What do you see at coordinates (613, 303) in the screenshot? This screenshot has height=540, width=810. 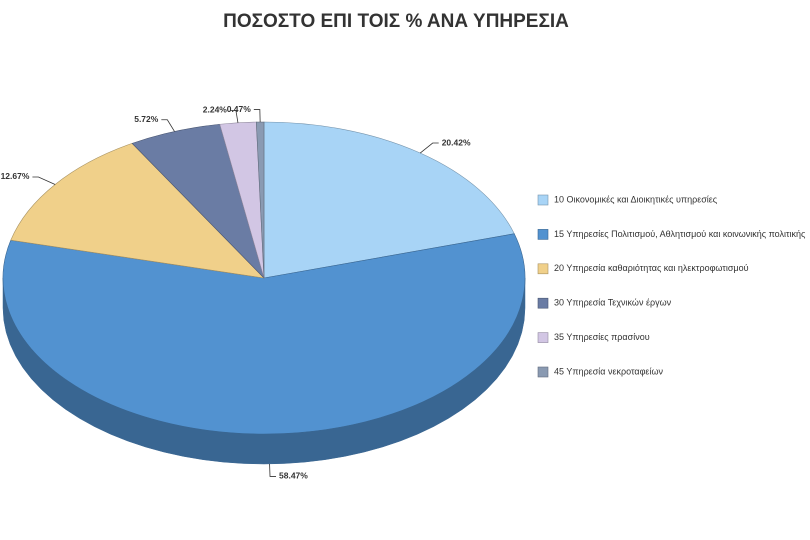 I see `legend-label: 30 Υπηρεσία Τεχνικών έργων` at bounding box center [613, 303].